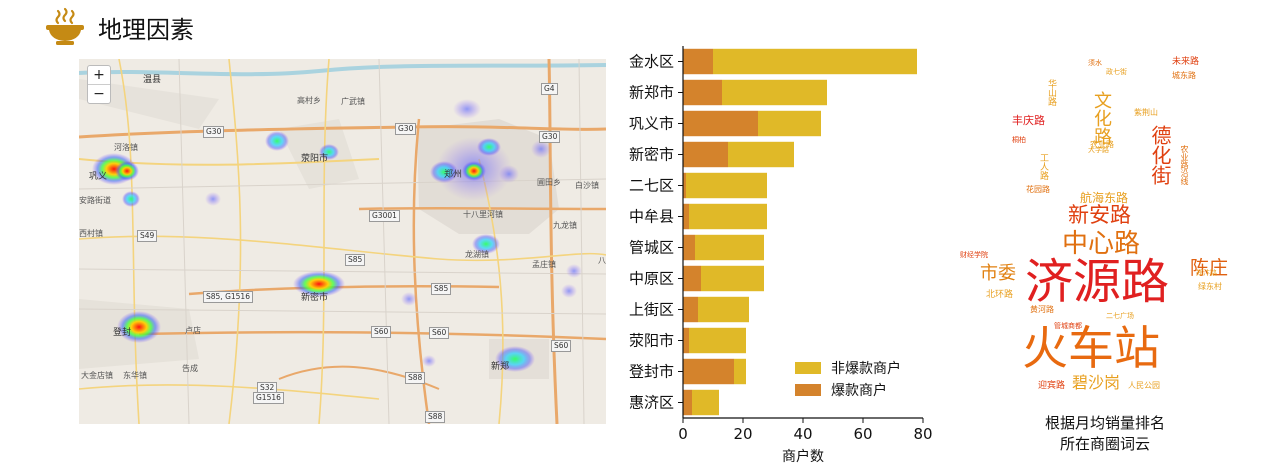 The image size is (1279, 469). Describe the element at coordinates (1102, 144) in the screenshot. I see `word-cloud-term: 农业路` at that location.